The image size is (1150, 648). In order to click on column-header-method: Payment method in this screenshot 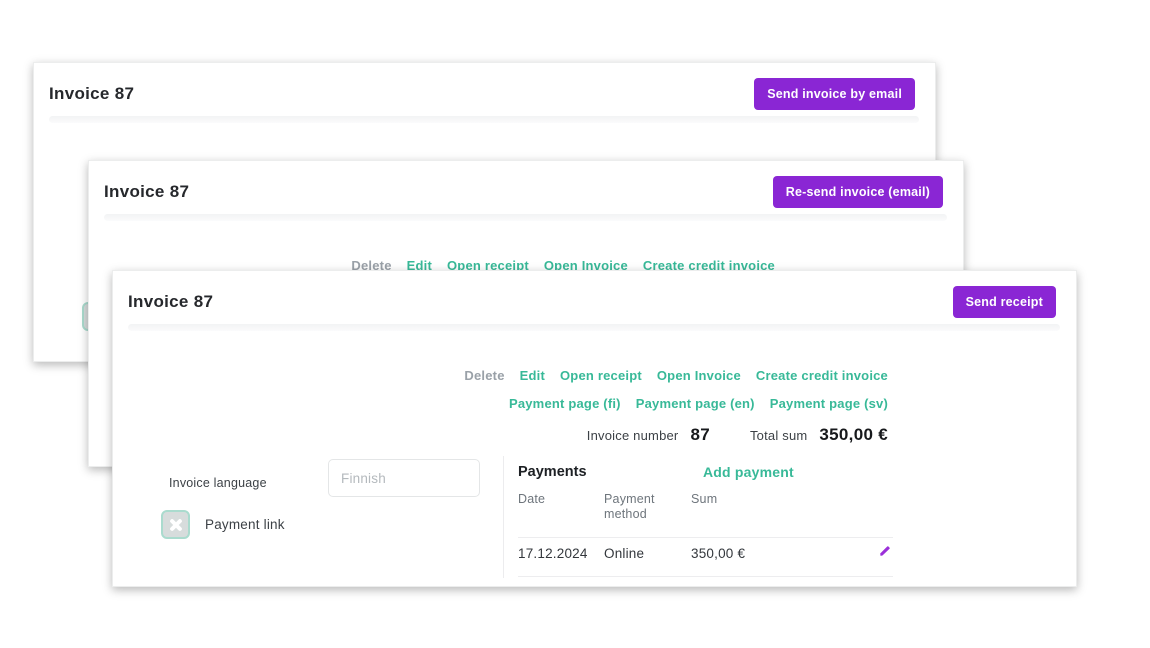, I will do `click(629, 506)`.